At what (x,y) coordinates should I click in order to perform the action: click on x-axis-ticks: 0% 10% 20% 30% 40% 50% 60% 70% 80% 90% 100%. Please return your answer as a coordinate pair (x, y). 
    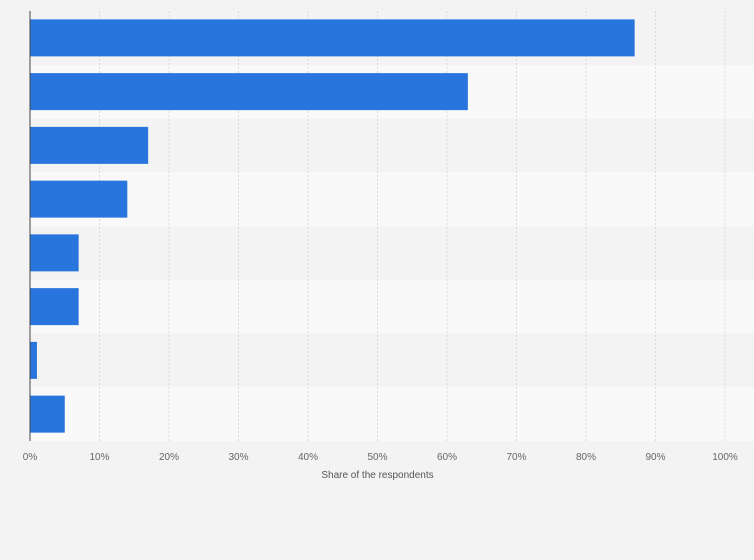
    Looking at the image, I should click on (380, 457).